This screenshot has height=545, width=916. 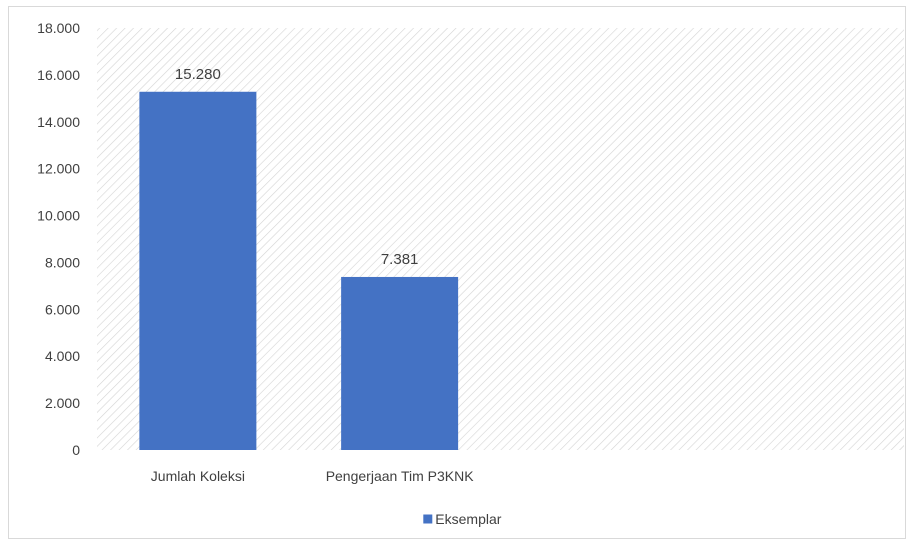 What do you see at coordinates (62, 309) in the screenshot?
I see `y-tick-label: 6.000` at bounding box center [62, 309].